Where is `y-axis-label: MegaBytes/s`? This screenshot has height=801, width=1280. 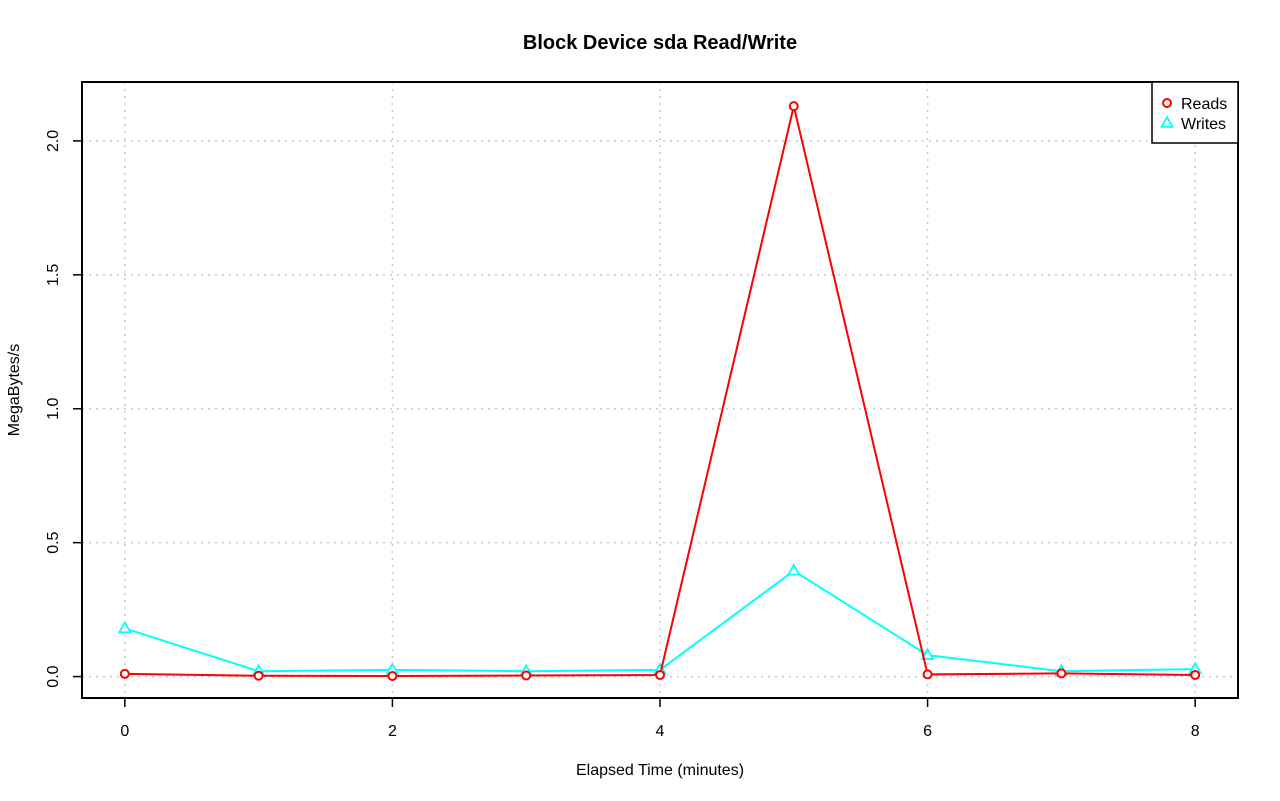 y-axis-label: MegaBytes/s is located at coordinates (14, 390).